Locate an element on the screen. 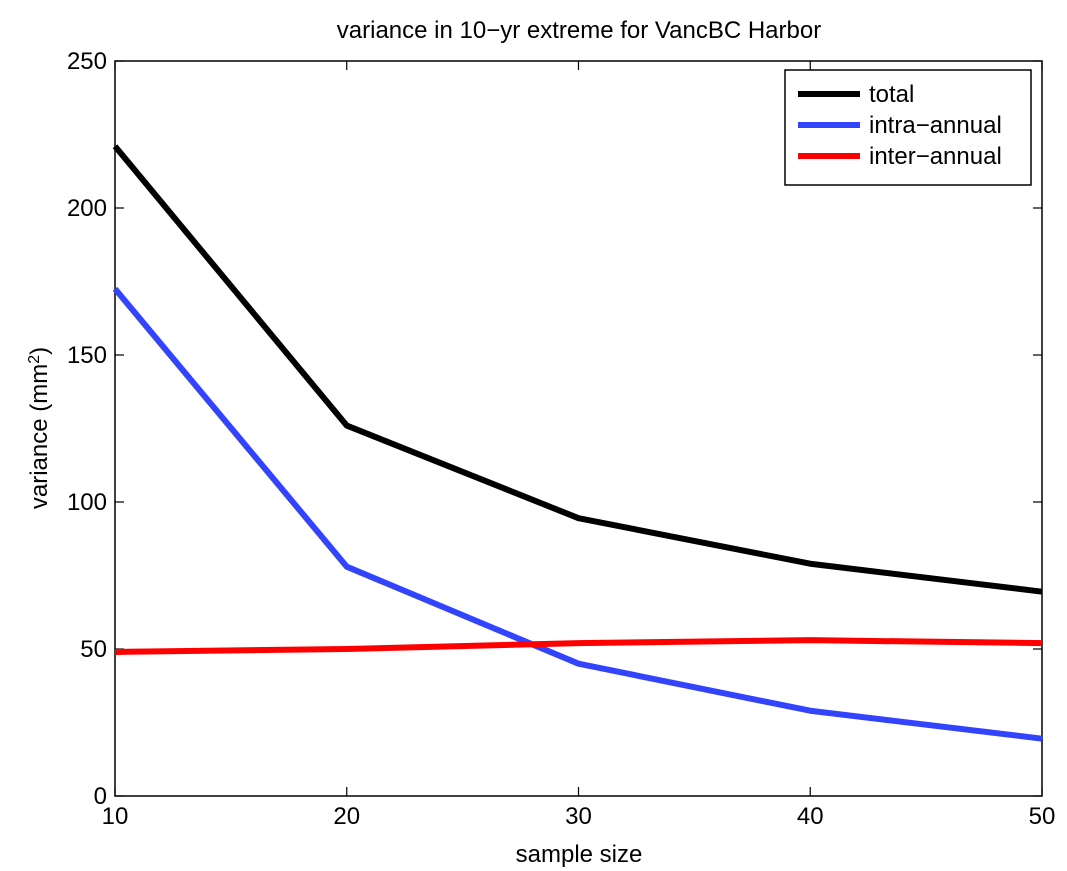 Image resolution: width=1067 pixels, height=871 pixels. y-axis-label: variance (mm2) is located at coordinates (40, 428).